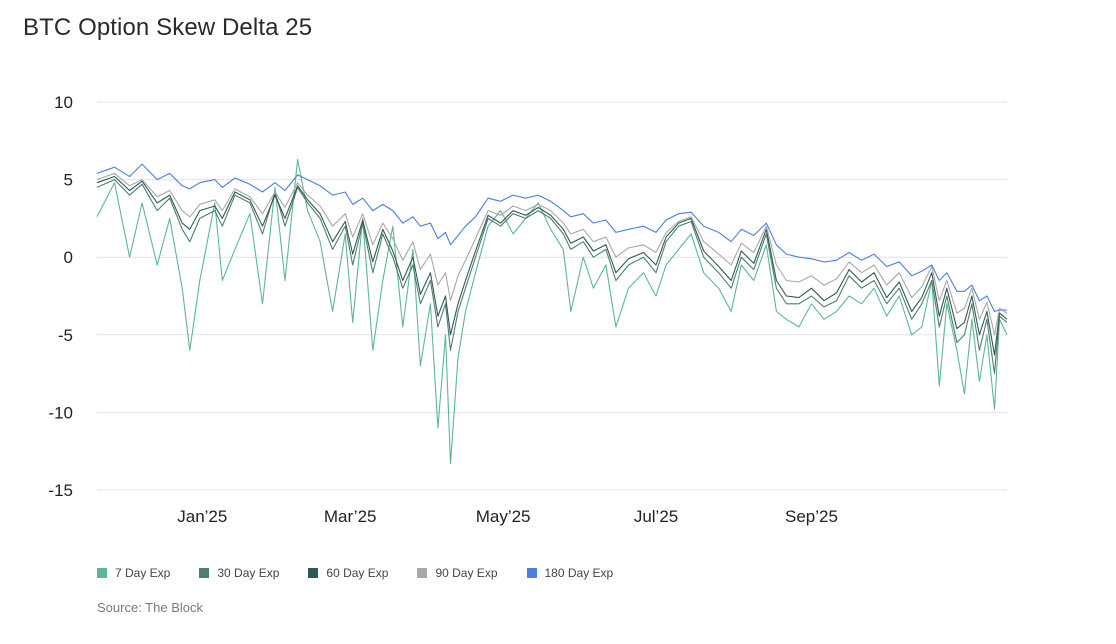  I want to click on legend-item: 7 Day Exp, so click(133, 573).